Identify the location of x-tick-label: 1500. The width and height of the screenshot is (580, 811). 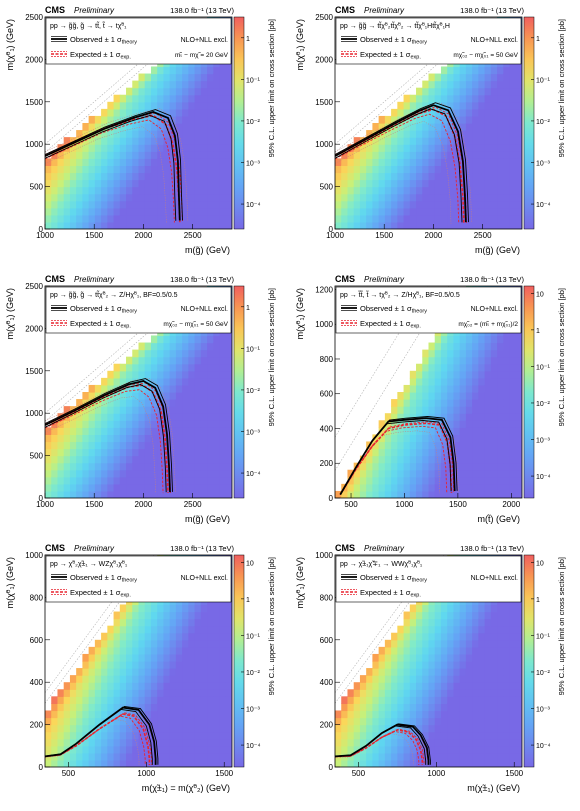
(224, 773).